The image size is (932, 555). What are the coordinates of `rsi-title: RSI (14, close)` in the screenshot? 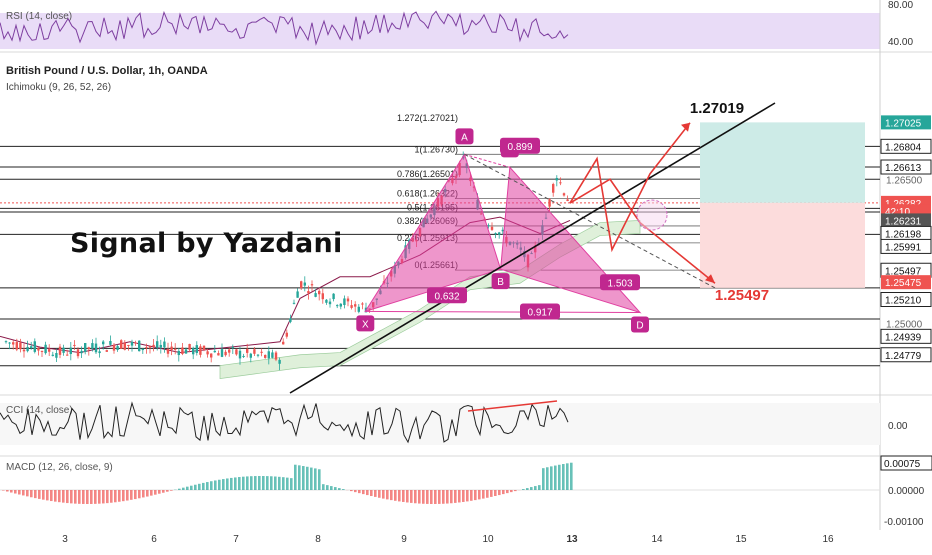 It's located at (39, 16).